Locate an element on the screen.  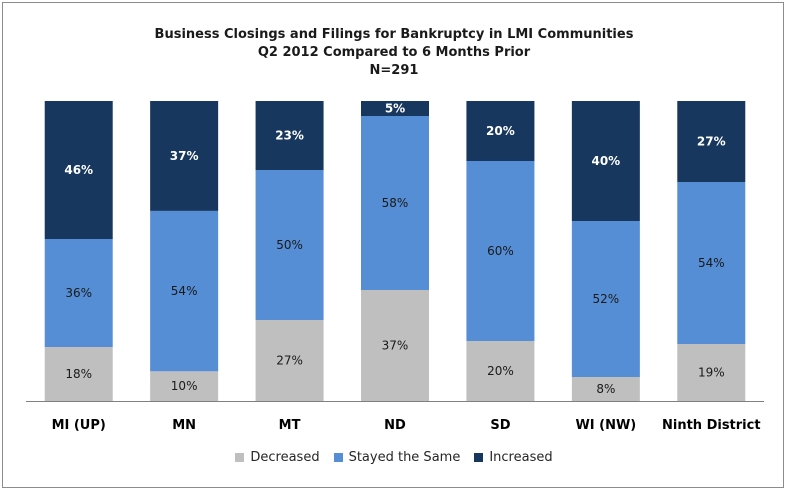
bar-segment-mi-up-decreased is located at coordinates (78, 374).